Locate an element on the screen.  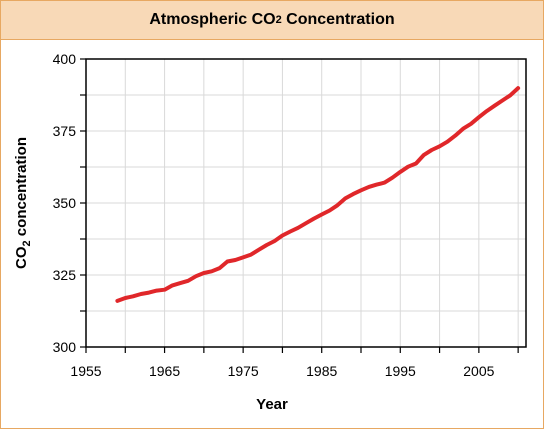
x-tick-label: 1965 is located at coordinates (164, 371).